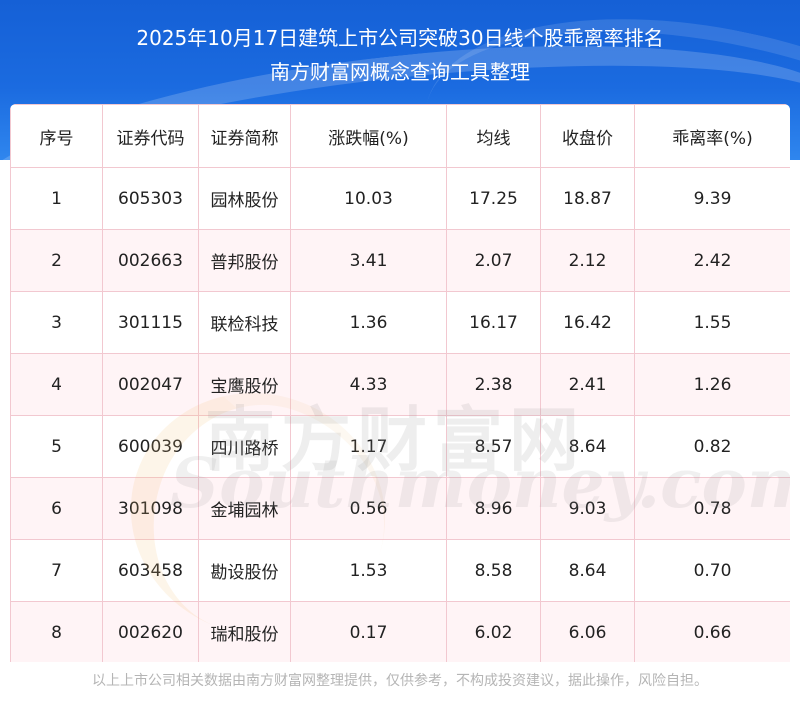 This screenshot has width=800, height=708. Describe the element at coordinates (150, 198) in the screenshot. I see `cell-code: 605303` at that location.